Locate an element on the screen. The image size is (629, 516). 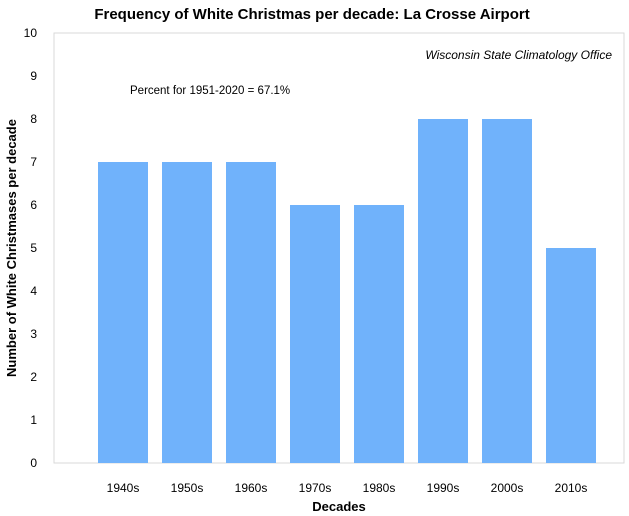
x-tick-label: 1940s is located at coordinates (123, 488).